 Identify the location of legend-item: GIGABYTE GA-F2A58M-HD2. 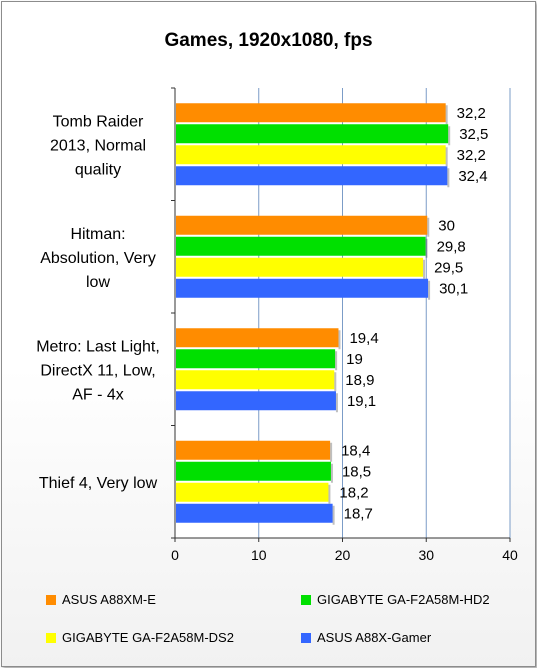
(395, 599).